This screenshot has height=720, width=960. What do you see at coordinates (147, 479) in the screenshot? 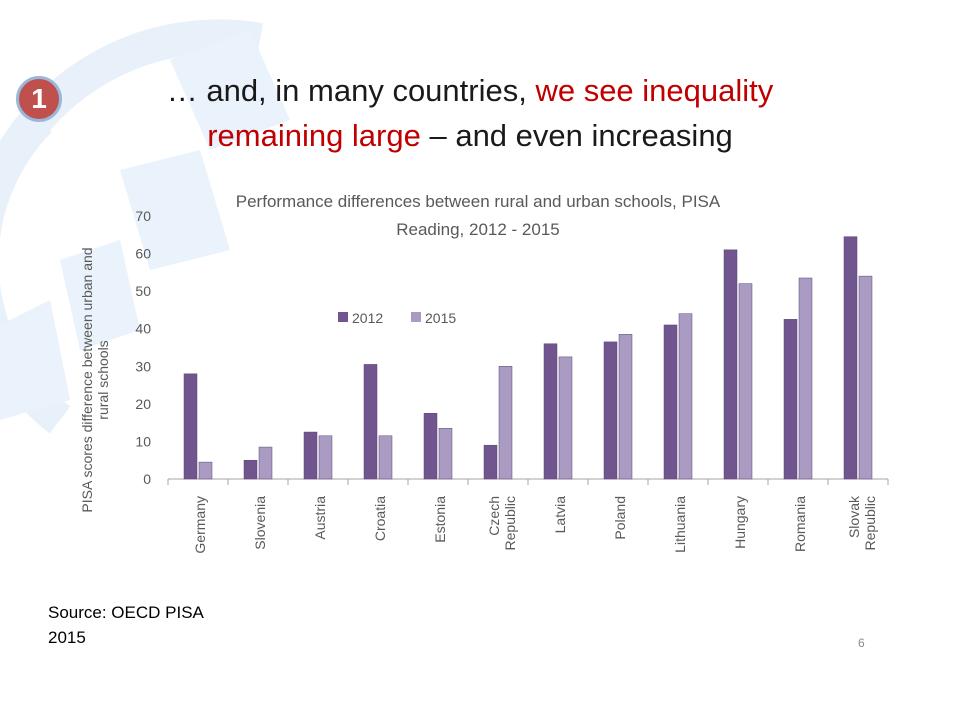
I see `y-tick-label: 0` at bounding box center [147, 479].